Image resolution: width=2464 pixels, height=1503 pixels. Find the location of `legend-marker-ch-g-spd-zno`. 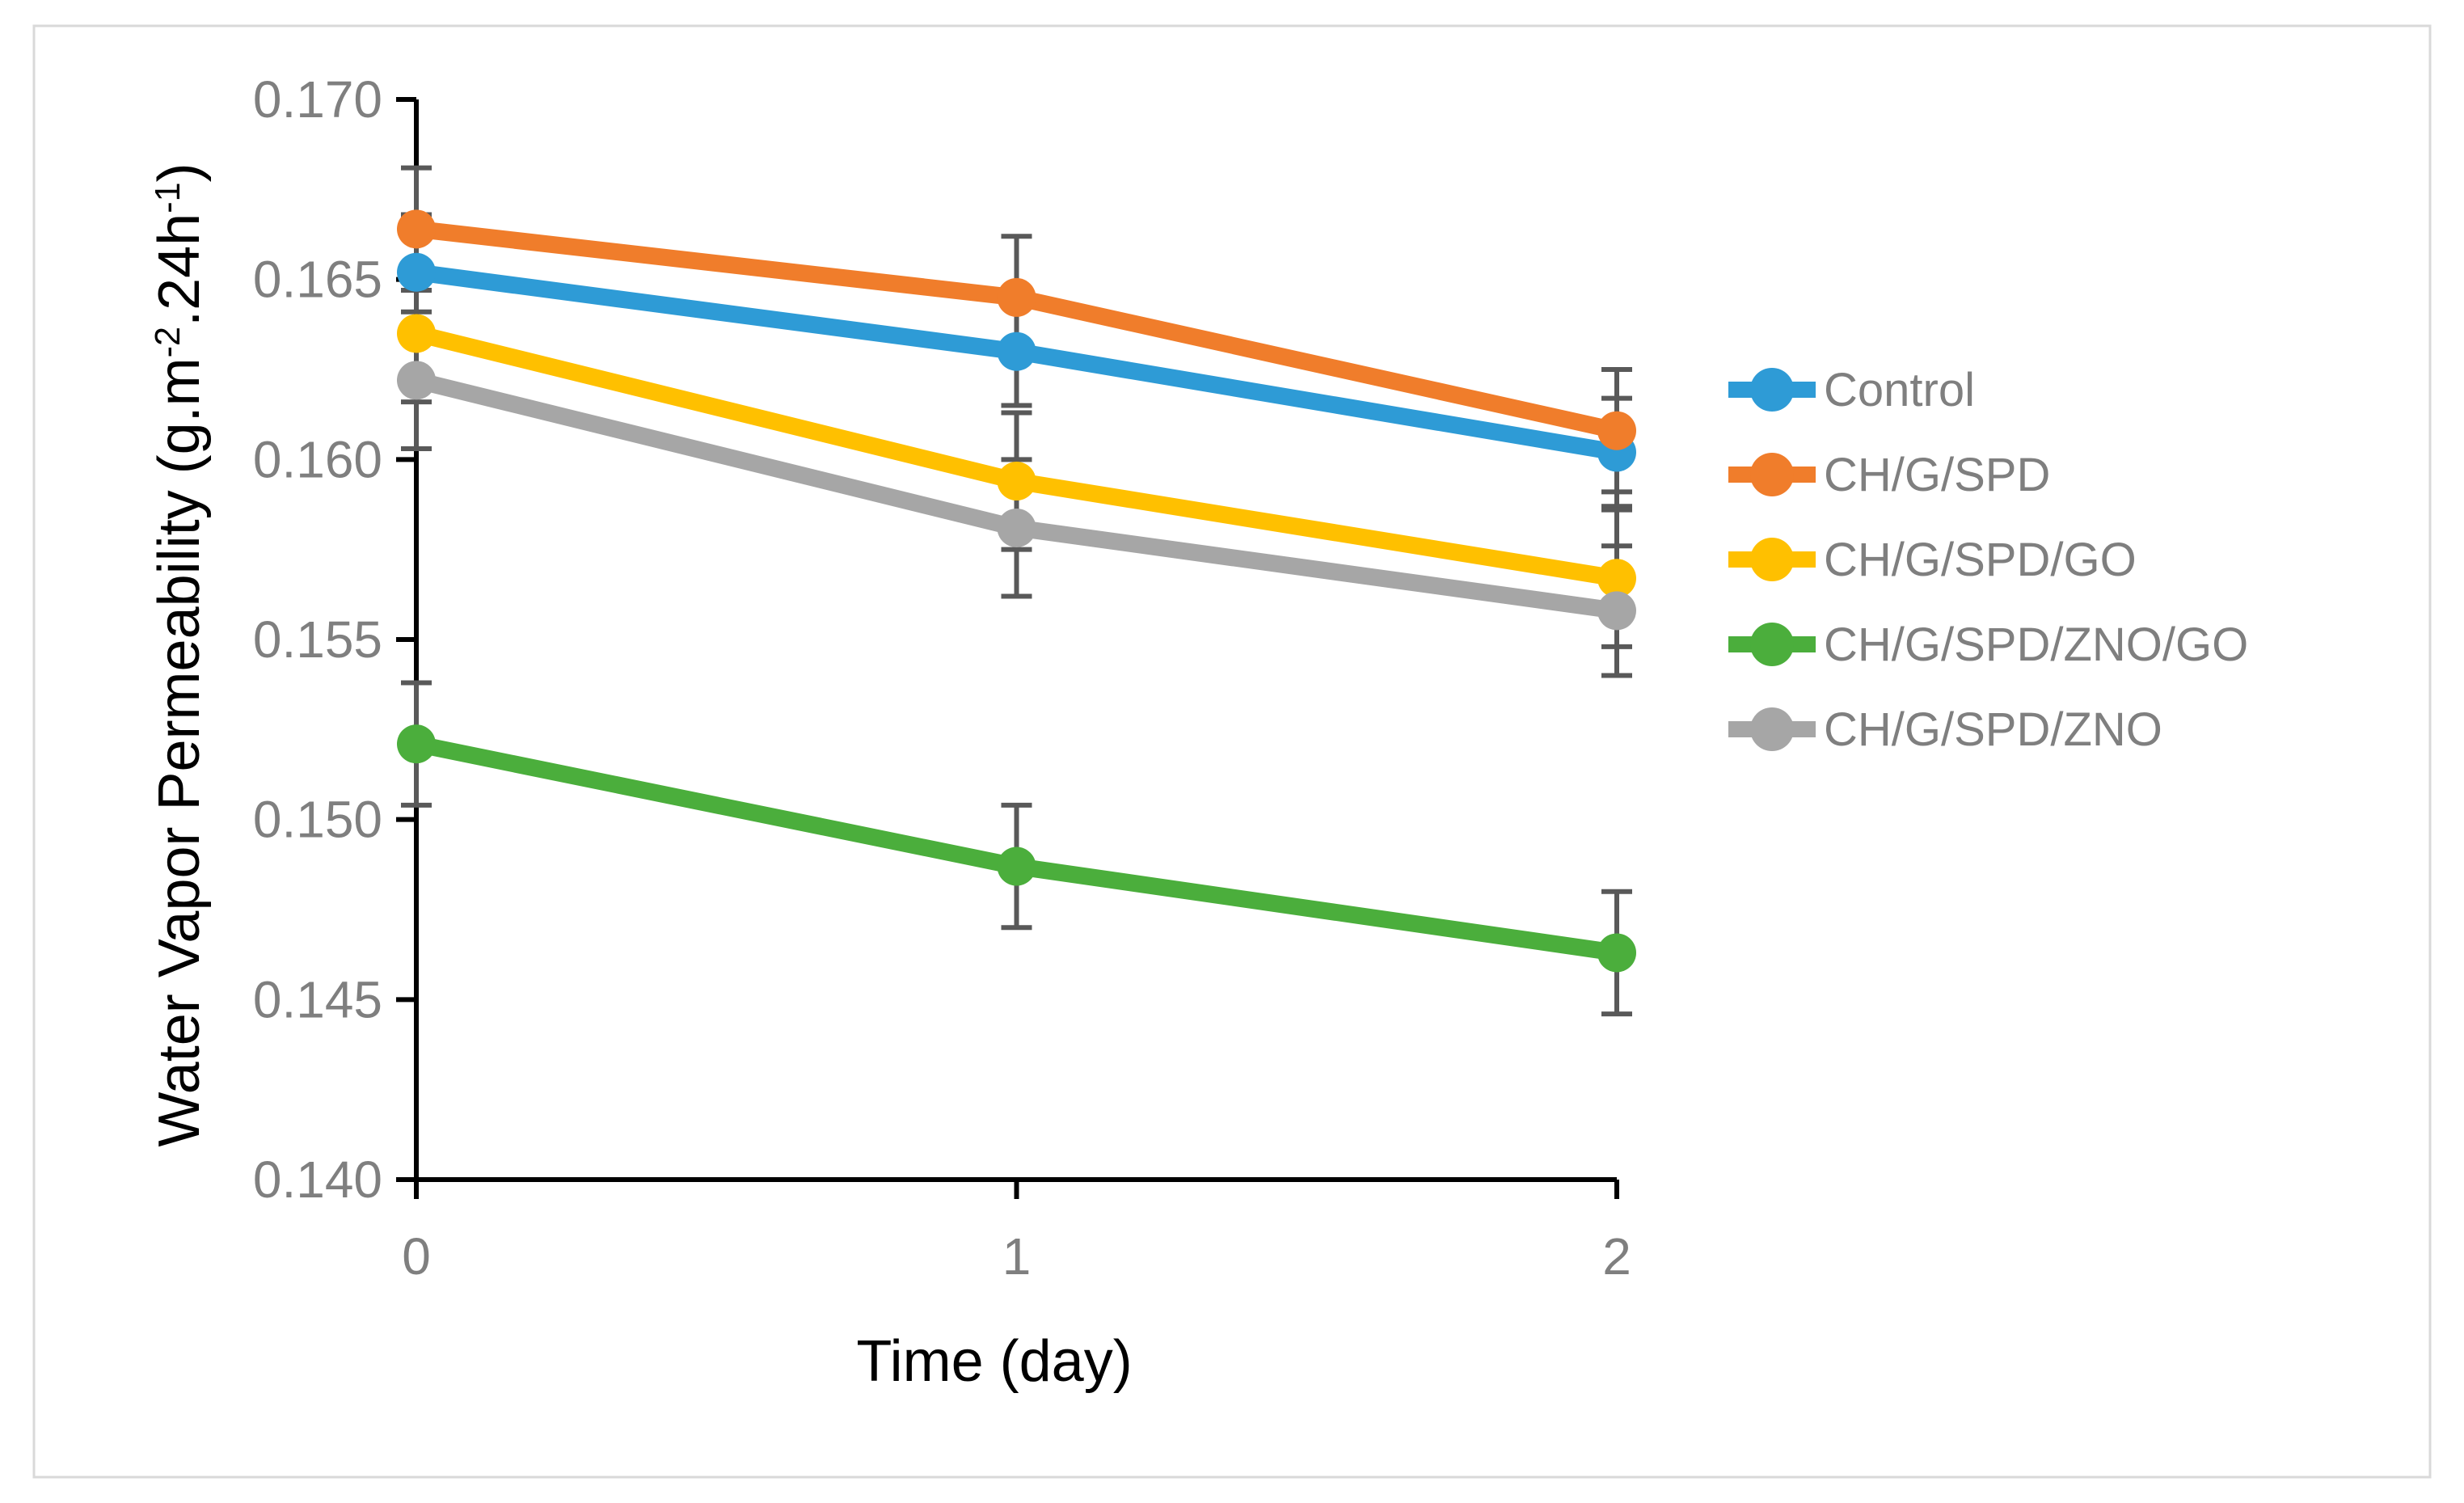

legend-marker-ch-g-spd-zno is located at coordinates (1772, 729).